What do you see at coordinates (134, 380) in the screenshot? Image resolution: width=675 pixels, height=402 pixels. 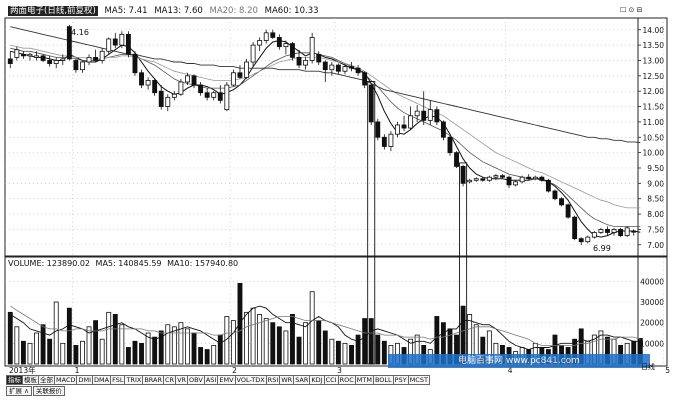 I see `indicator-tab: TRIX` at bounding box center [134, 380].